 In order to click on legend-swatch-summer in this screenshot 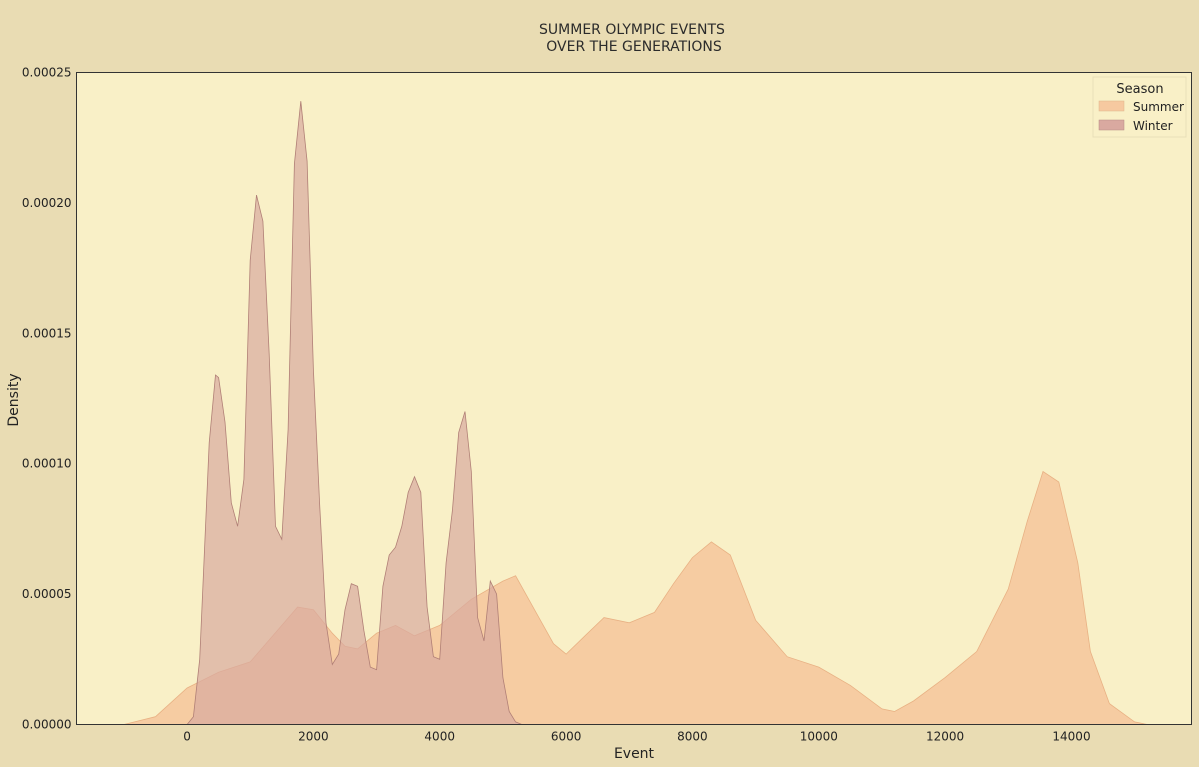, I will do `click(1111, 106)`.